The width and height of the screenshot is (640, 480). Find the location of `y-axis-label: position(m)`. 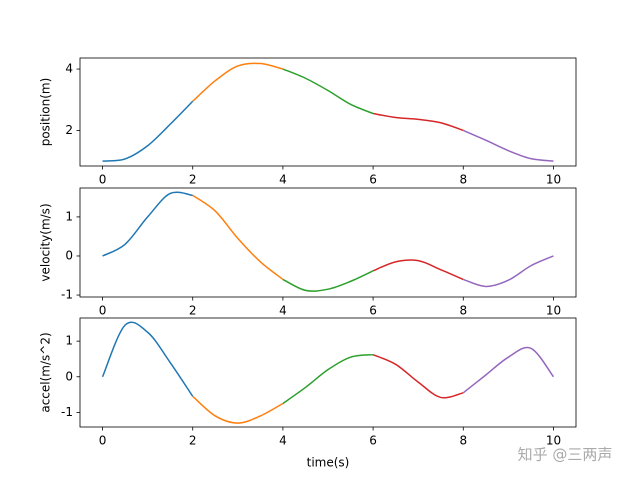

y-axis-label: position(m) is located at coordinates (46, 112).